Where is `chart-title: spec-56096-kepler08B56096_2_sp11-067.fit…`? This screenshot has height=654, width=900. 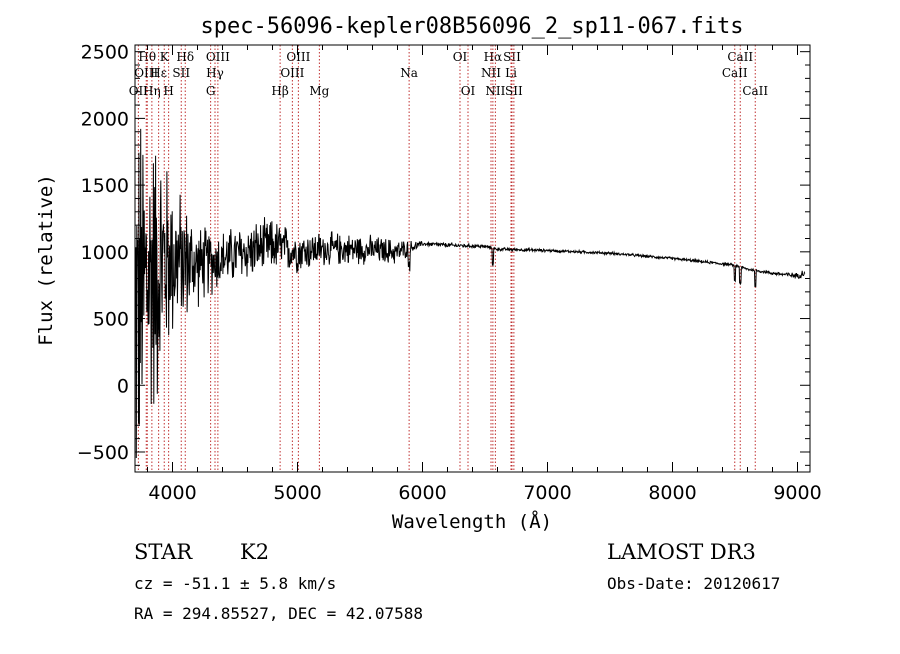
chart-title: spec-56096-kepler08B56096_2_sp11-067.fit… is located at coordinates (471, 26).